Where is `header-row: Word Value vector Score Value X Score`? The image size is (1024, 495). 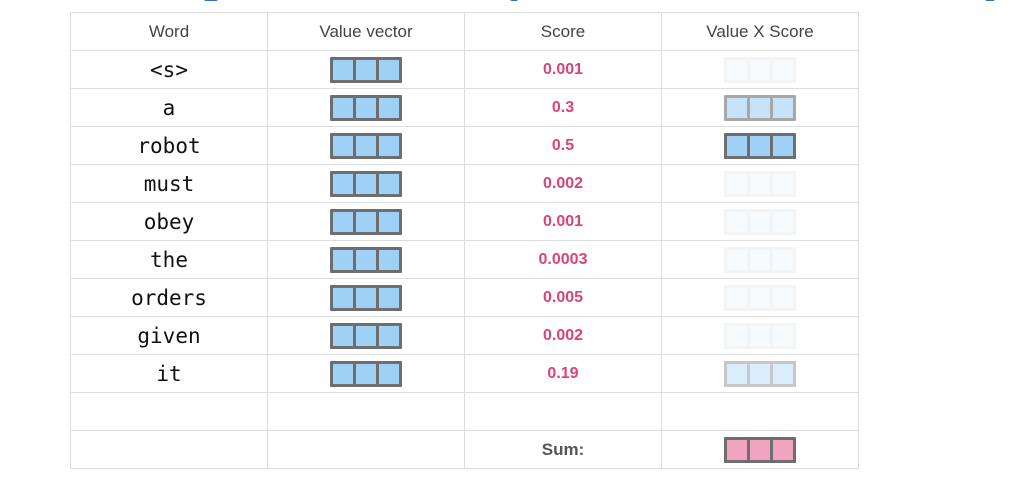 header-row: Word Value vector Score Value X Score is located at coordinates (464, 31).